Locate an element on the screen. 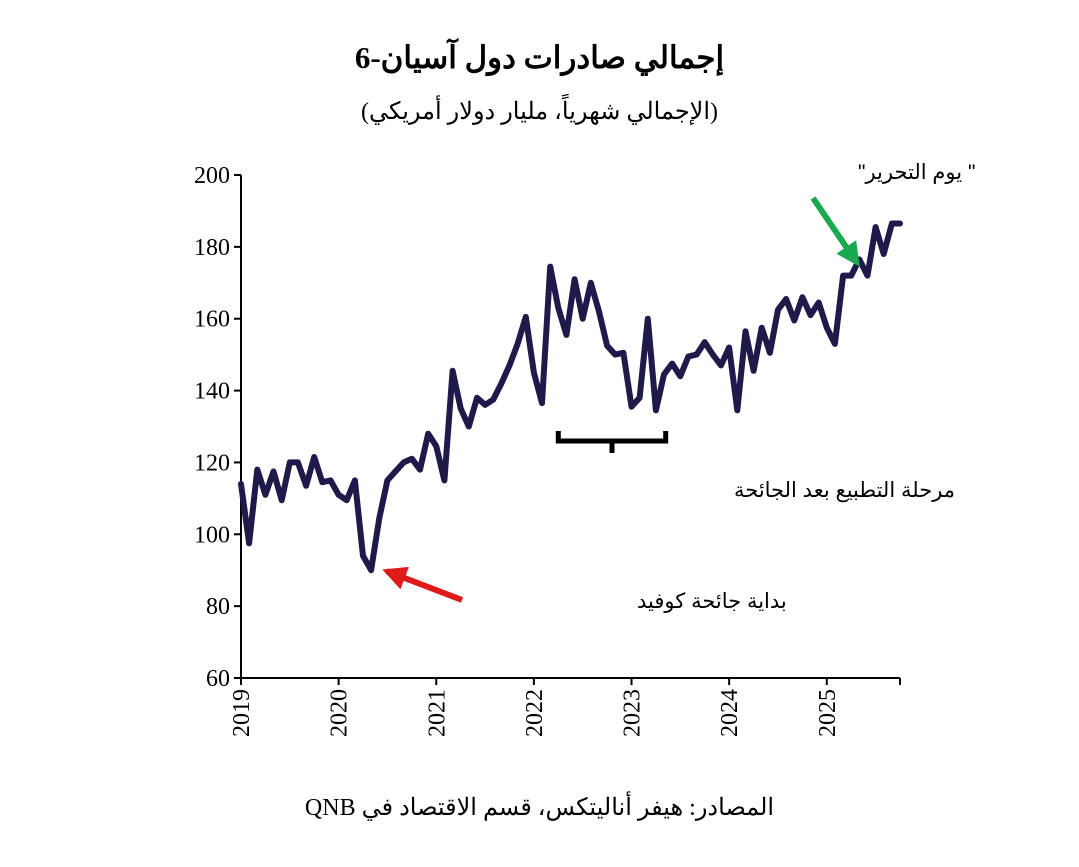  x-tick-label: 2021 is located at coordinates (437, 713).